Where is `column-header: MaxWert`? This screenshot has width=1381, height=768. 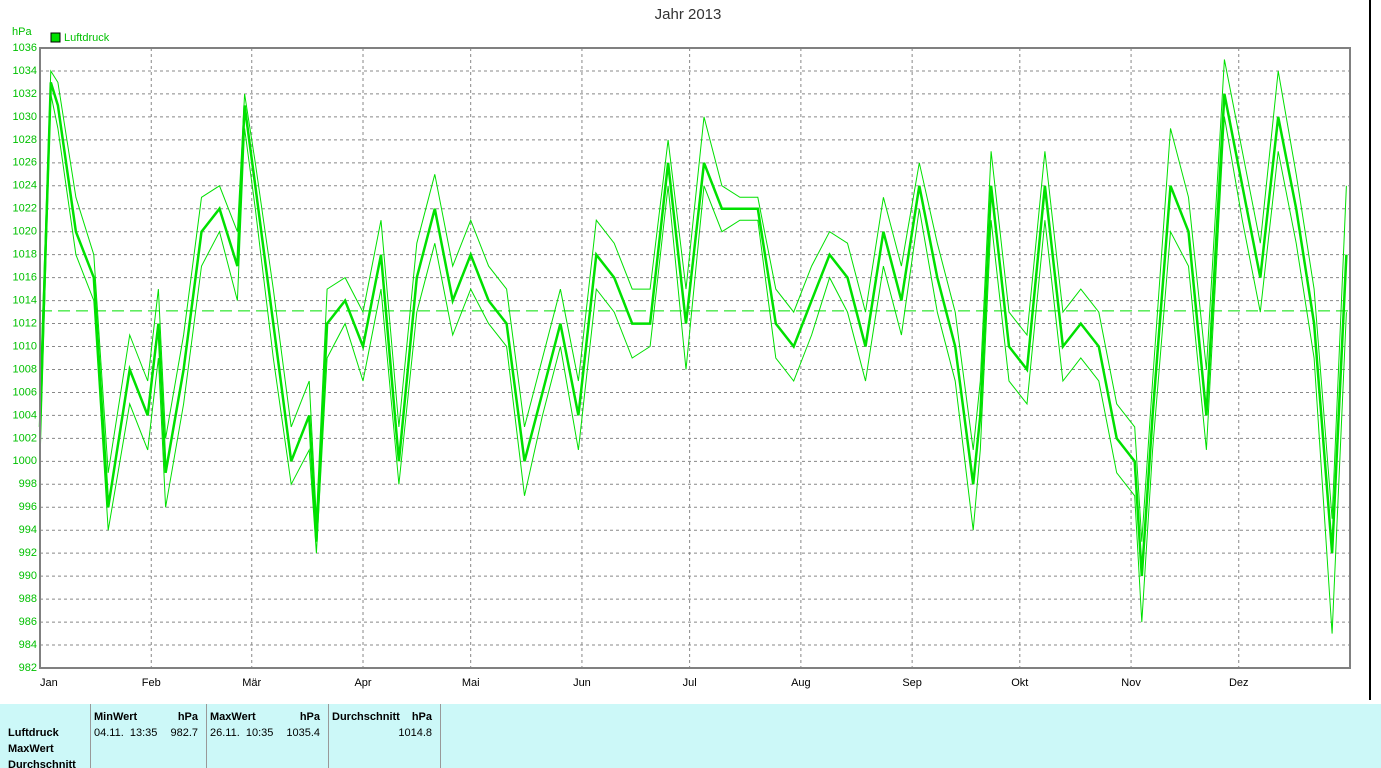
column-header: MaxWert is located at coordinates (233, 717).